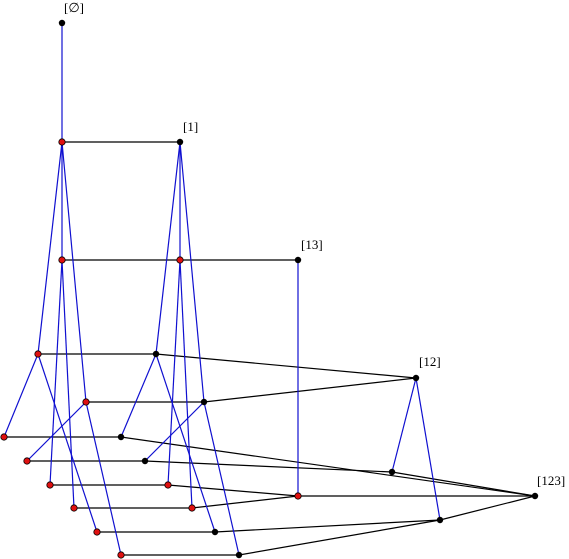  I want to click on node-label: [12], so click(430, 361).